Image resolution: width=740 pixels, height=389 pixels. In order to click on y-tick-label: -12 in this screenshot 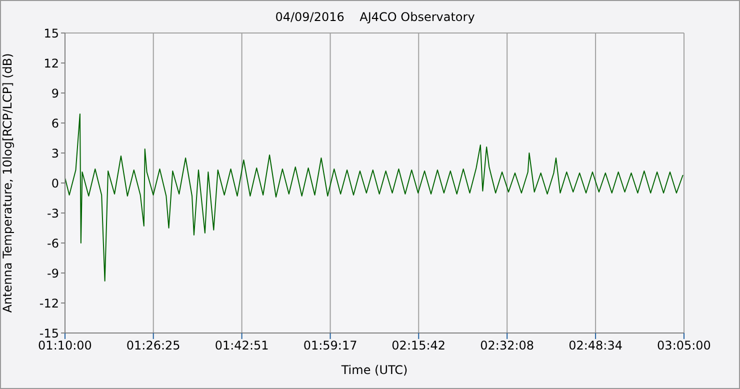, I will do `click(49, 303)`.